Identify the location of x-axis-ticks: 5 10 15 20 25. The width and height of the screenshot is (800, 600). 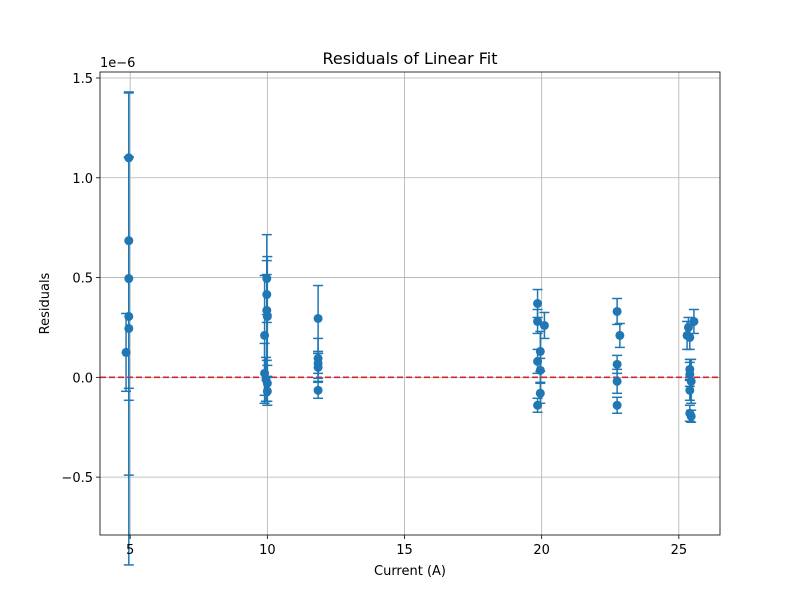
(406, 546).